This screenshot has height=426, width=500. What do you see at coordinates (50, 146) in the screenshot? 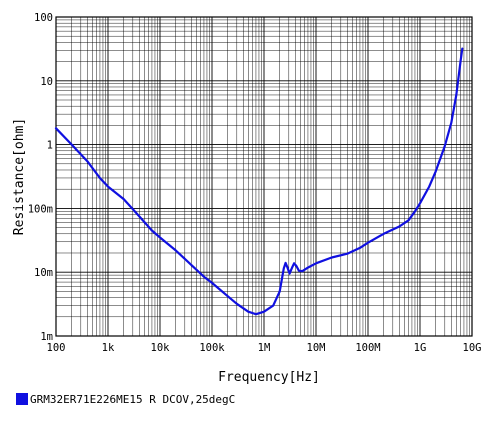
I see `y-tick-label: 1` at bounding box center [50, 146].